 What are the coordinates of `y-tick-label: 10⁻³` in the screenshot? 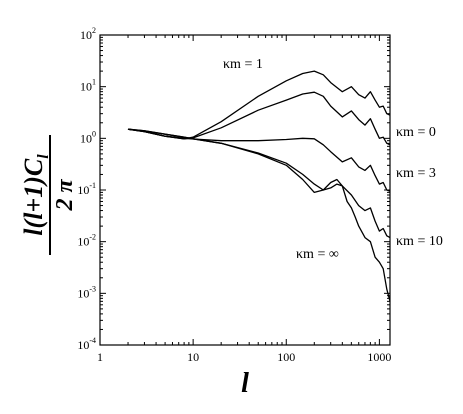 It's located at (86, 292).